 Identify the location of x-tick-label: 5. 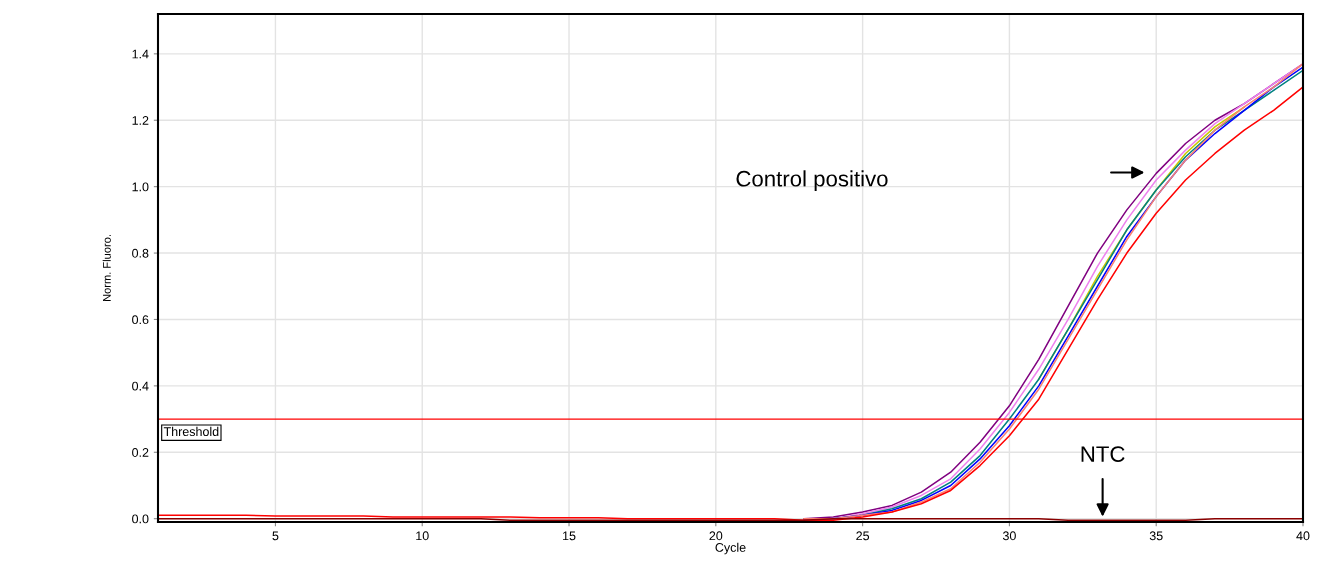
(275, 536).